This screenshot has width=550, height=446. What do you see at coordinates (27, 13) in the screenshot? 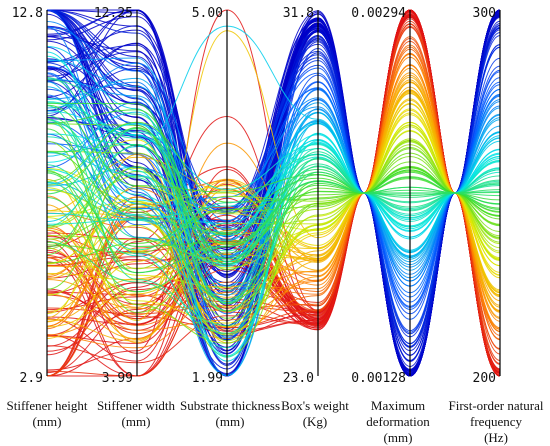
I see `tick-label-max: 12.8` at bounding box center [27, 13].